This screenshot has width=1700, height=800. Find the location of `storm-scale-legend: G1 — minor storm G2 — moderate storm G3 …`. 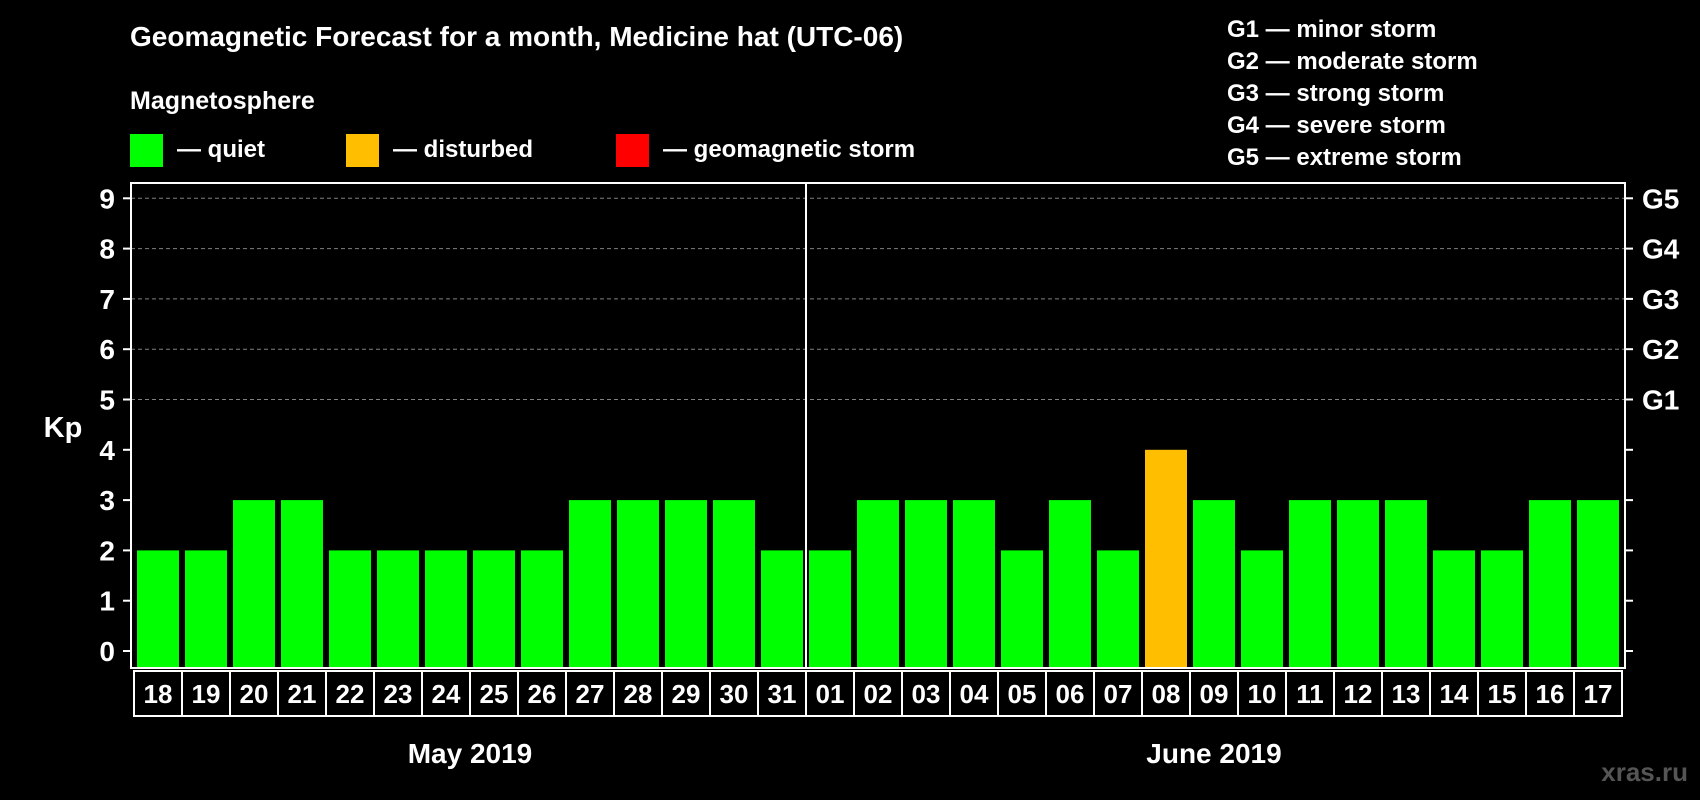

storm-scale-legend: G1 — minor storm G2 — moderate storm G3 … is located at coordinates (1352, 93).